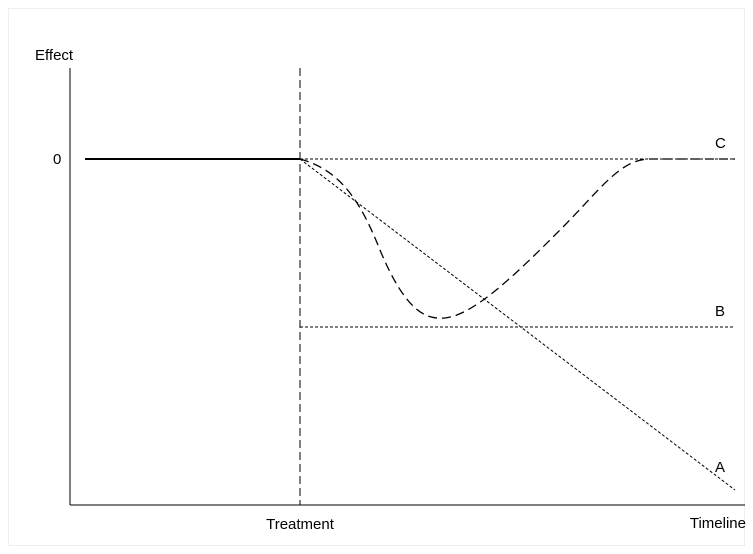  What do you see at coordinates (720, 467) in the screenshot?
I see `label-a: A` at bounding box center [720, 467].